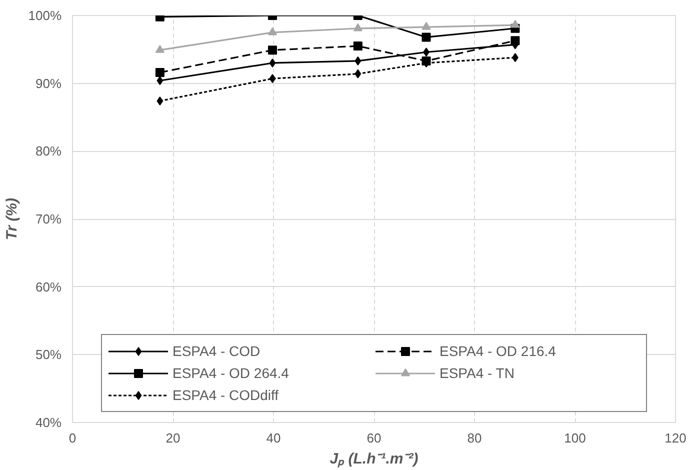 This screenshot has height=470, width=700. What do you see at coordinates (226, 395) in the screenshot?
I see `legend-label: ESPA4 - CODdiff` at bounding box center [226, 395].